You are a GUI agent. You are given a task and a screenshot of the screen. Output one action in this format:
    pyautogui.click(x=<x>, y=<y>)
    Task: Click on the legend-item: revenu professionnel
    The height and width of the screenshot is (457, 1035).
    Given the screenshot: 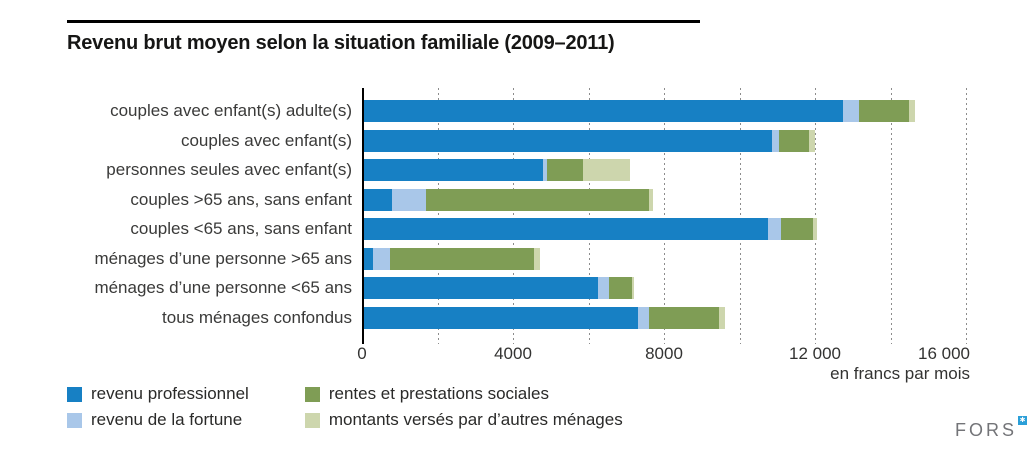 What is the action you would take?
    pyautogui.click(x=158, y=394)
    